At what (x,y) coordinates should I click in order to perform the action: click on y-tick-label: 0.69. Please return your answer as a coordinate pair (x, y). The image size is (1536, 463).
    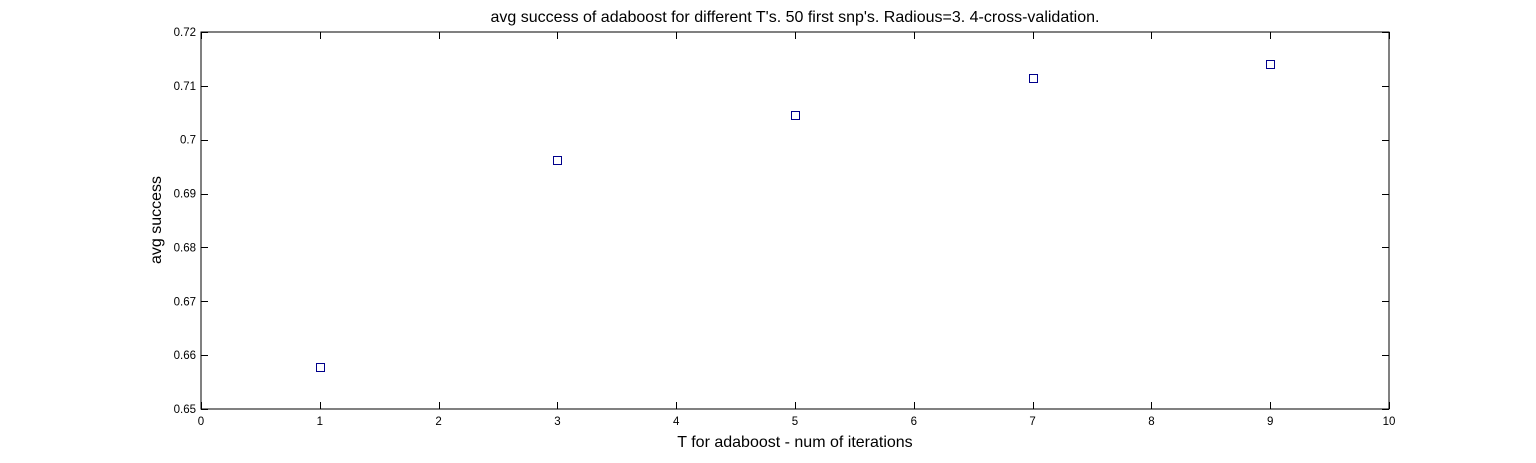
    Looking at the image, I should click on (185, 195).